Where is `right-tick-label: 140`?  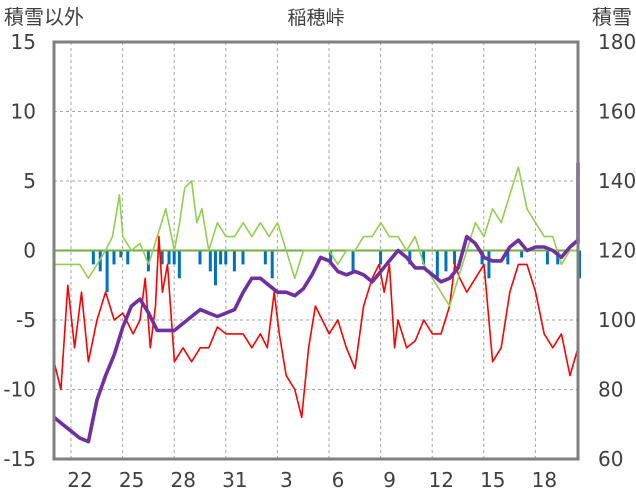
right-tick-label: 140 is located at coordinates (617, 181).